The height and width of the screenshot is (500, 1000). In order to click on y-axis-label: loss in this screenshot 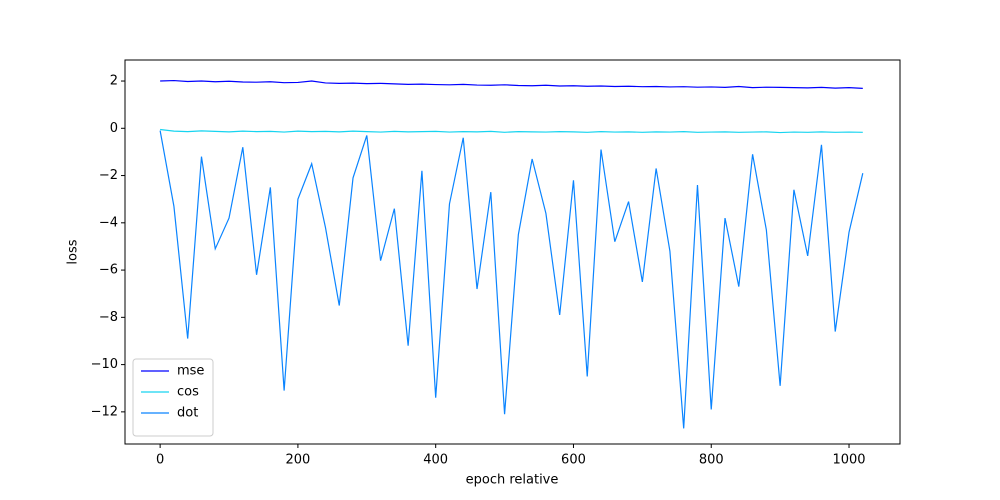, I will do `click(73, 251)`.